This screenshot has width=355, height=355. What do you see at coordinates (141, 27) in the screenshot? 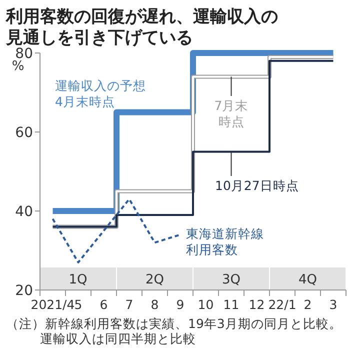
I see `chart-title: 利用客数の回復が遅れ、運輸収入の見通しを引き下げている` at bounding box center [141, 27].